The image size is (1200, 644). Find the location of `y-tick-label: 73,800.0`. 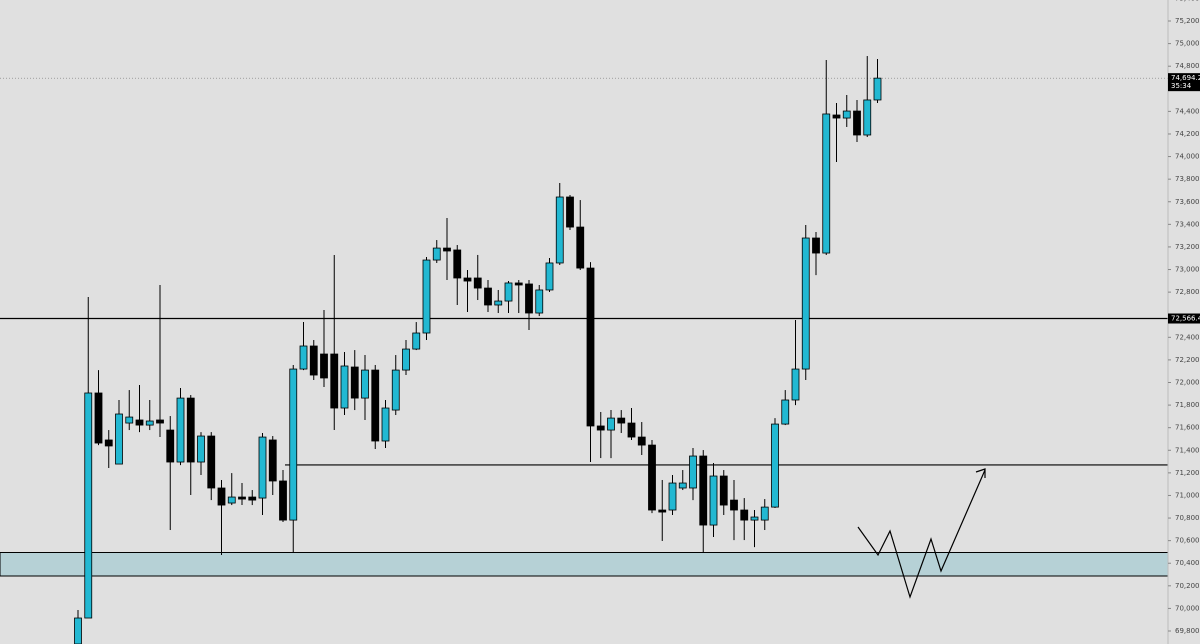

y-tick-label: 73,800.0 is located at coordinates (1187, 179).